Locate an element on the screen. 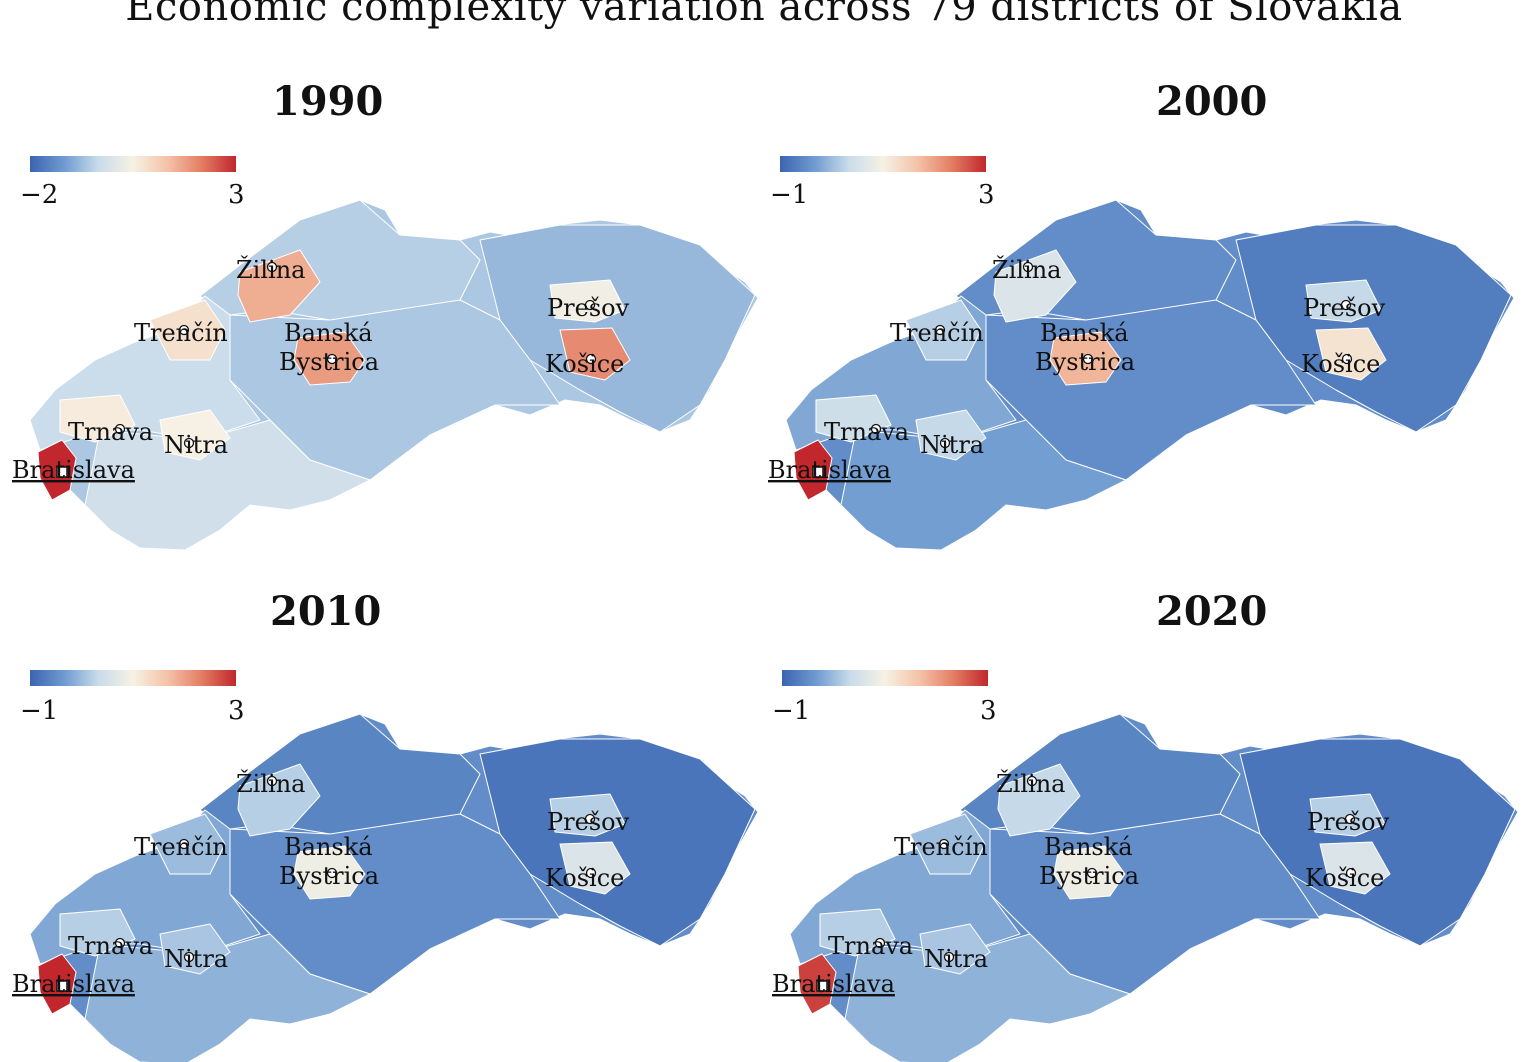  panel-year: 2000 is located at coordinates (1212, 101).